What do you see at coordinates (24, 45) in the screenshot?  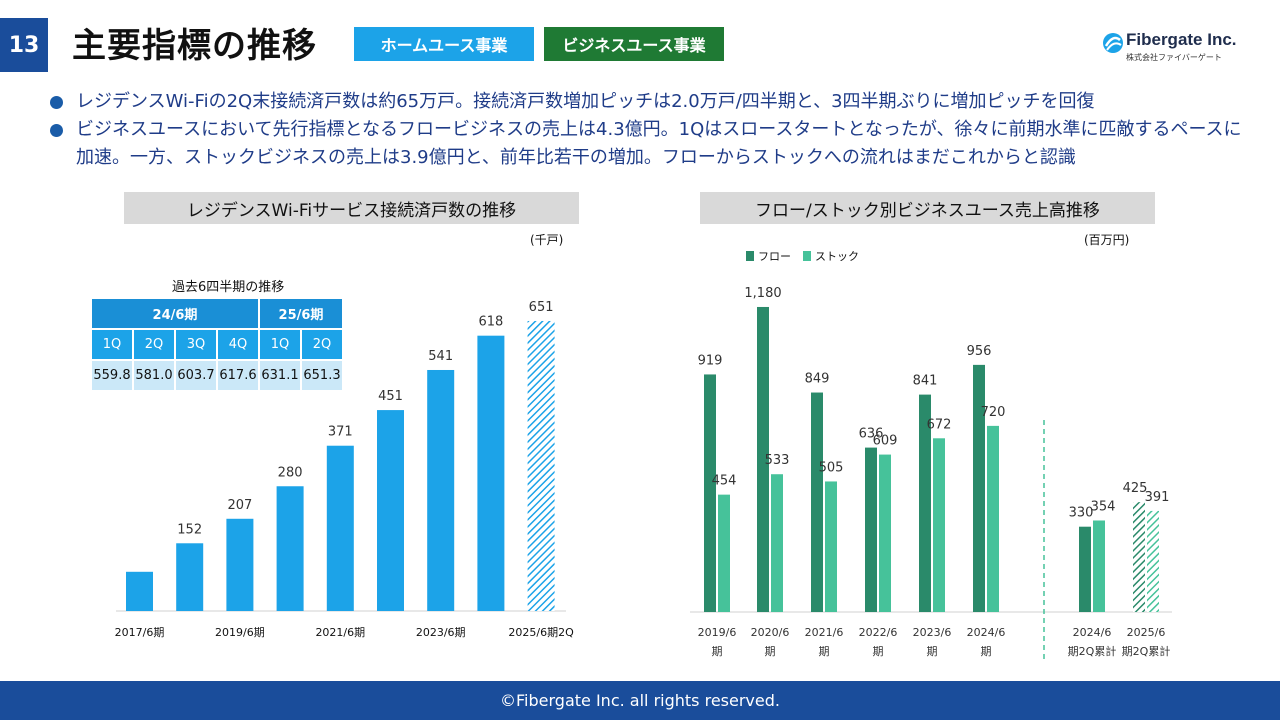 I see `page-number: 13` at bounding box center [24, 45].